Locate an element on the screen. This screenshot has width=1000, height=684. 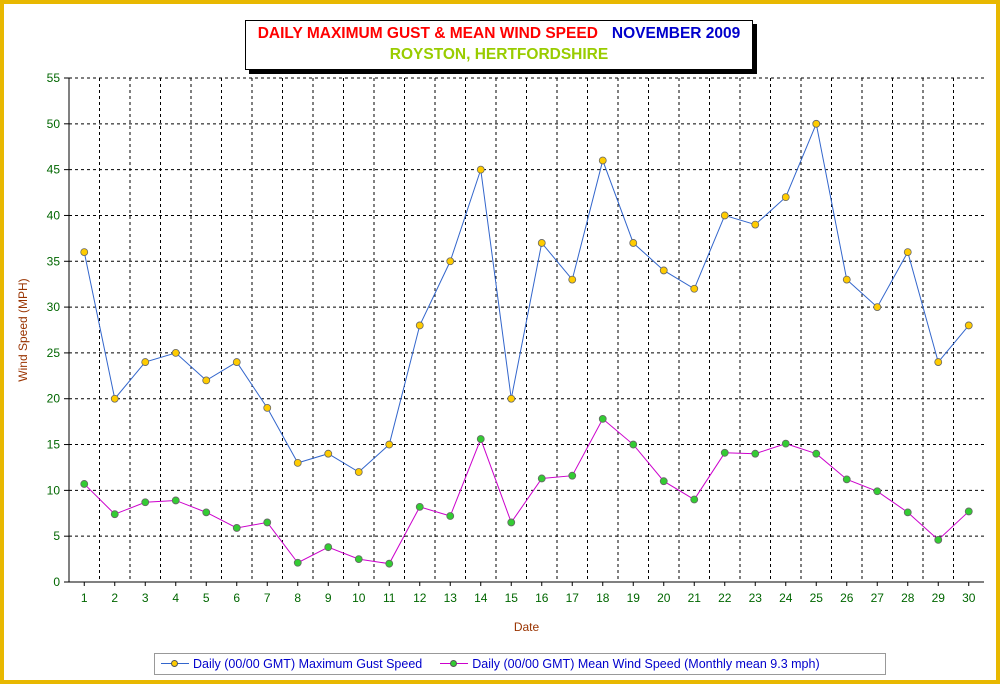
x-axis-title: Date is located at coordinates (527, 627).